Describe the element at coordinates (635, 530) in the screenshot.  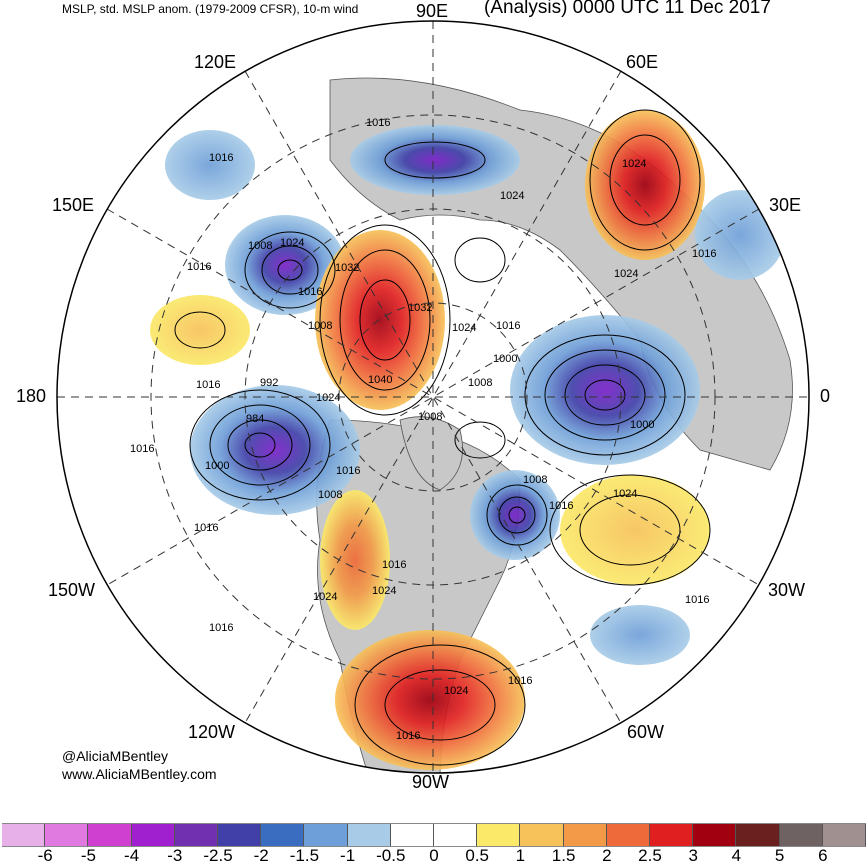
I see `anomaly-high-azores` at that location.